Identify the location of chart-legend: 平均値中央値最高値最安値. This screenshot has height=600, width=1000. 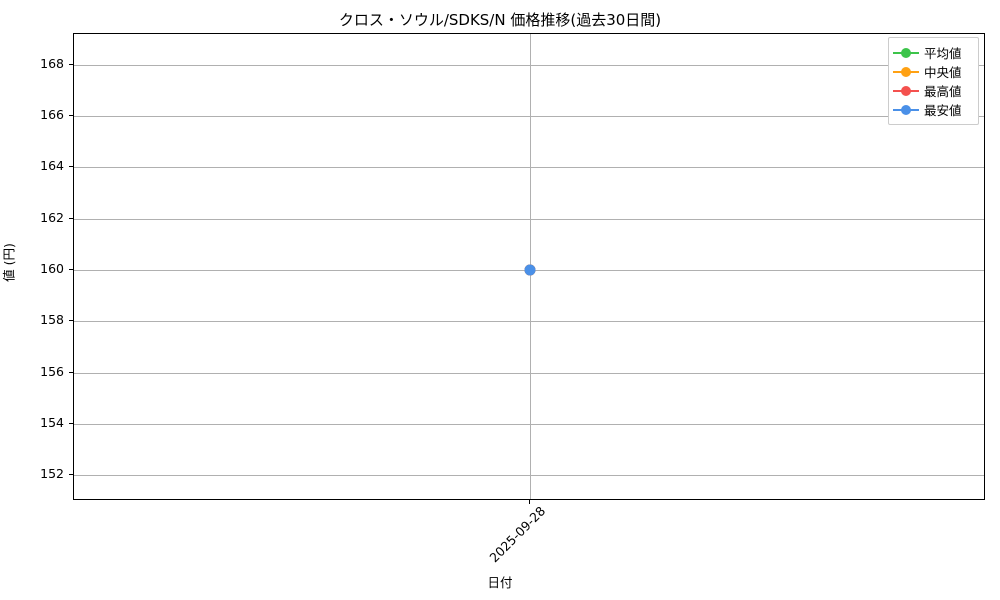
(933, 81).